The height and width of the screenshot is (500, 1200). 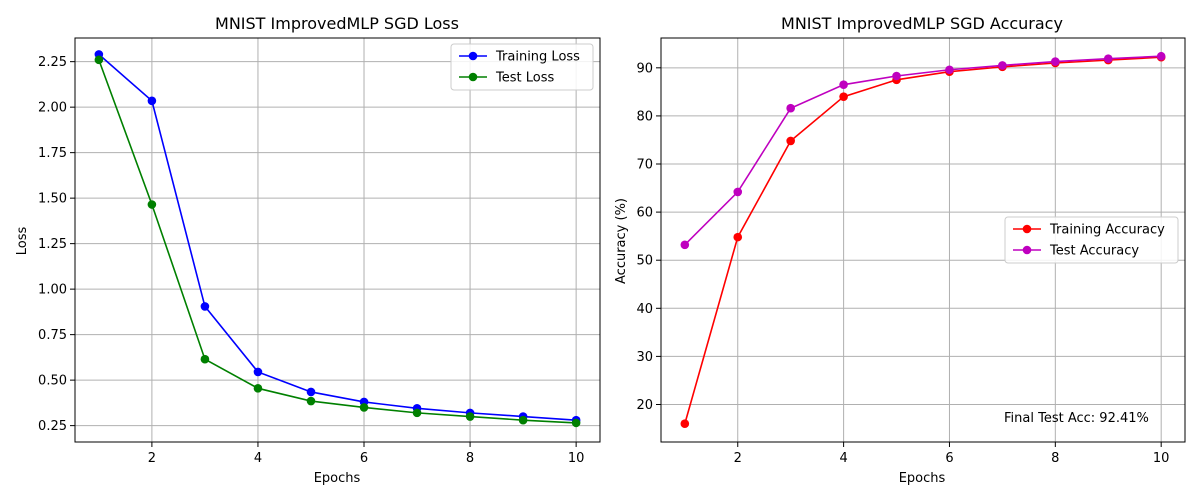 I want to click on y-tick-label: 50, so click(x=644, y=261).